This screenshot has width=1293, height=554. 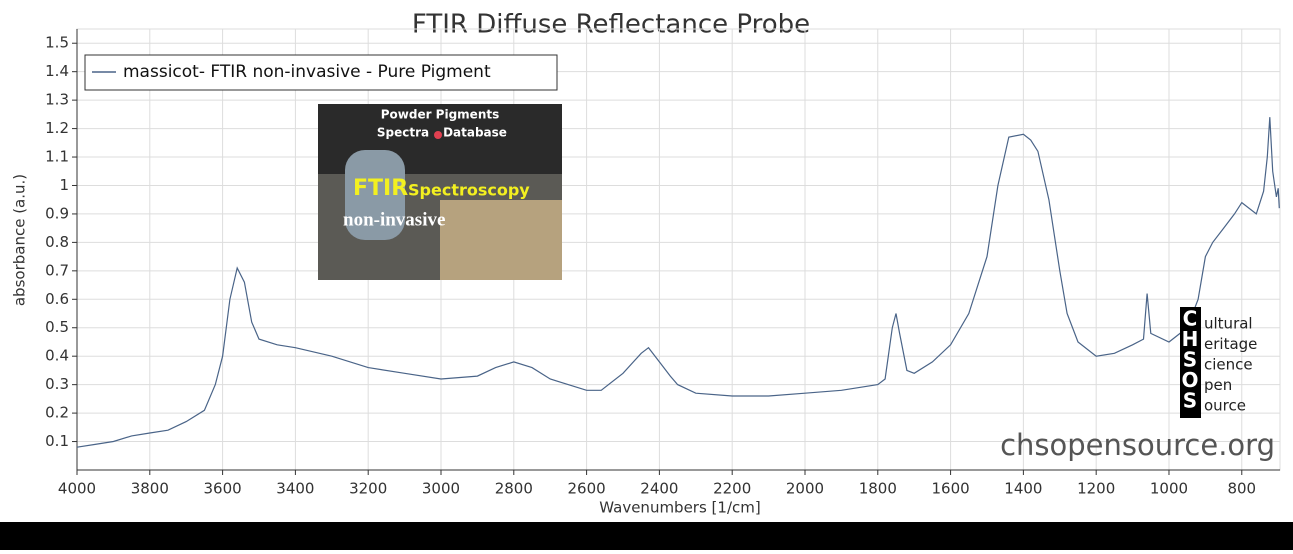 I want to click on logo-word: ource, so click(x=1225, y=406).